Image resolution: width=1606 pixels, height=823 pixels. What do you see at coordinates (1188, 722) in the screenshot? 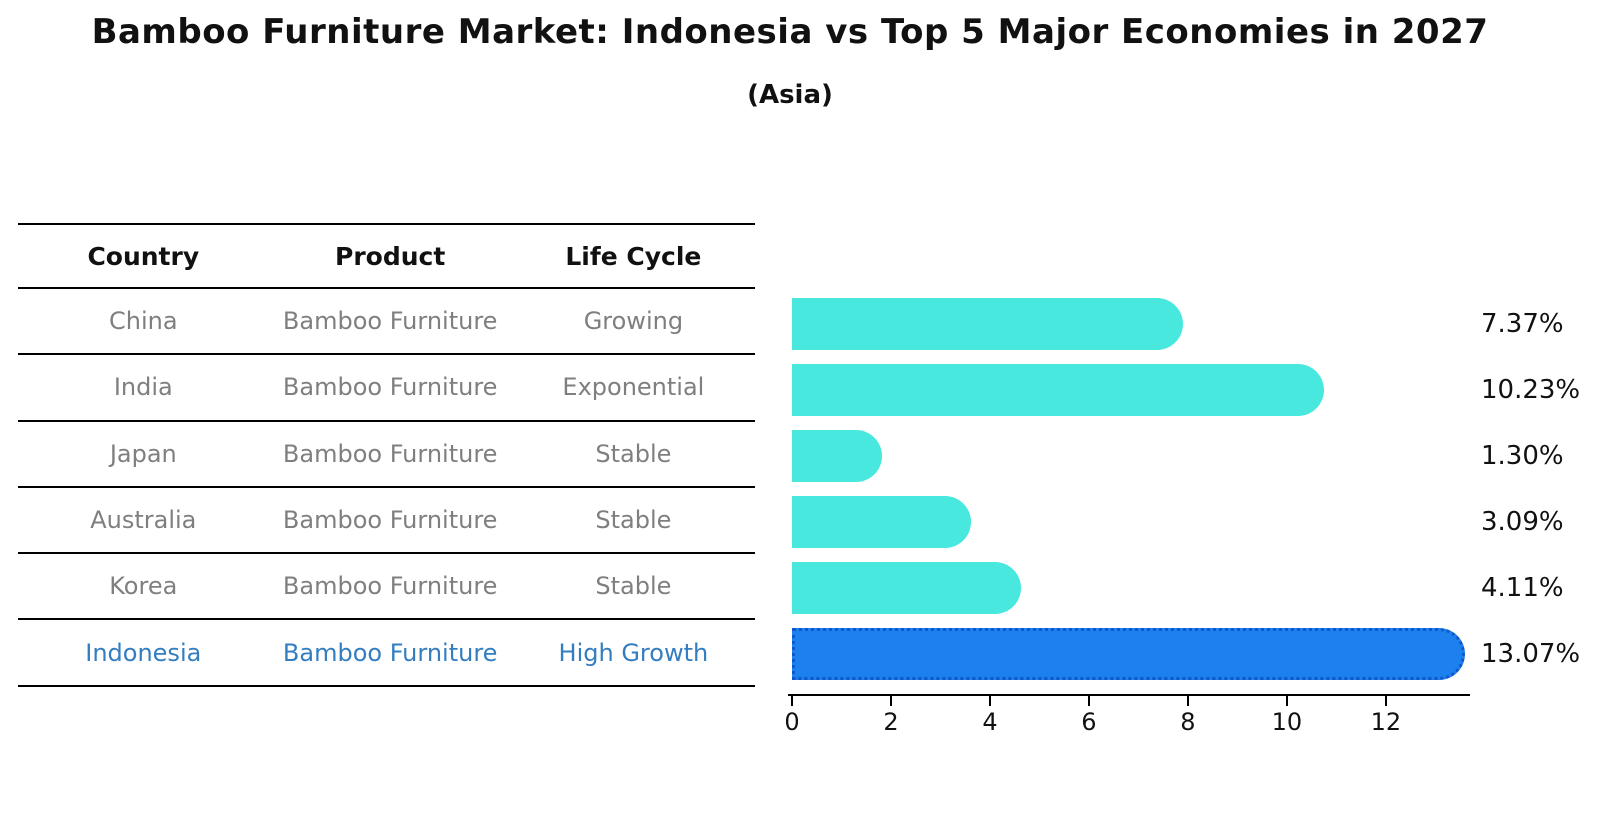
I see `x-axis-tick-label: 8` at bounding box center [1188, 722].